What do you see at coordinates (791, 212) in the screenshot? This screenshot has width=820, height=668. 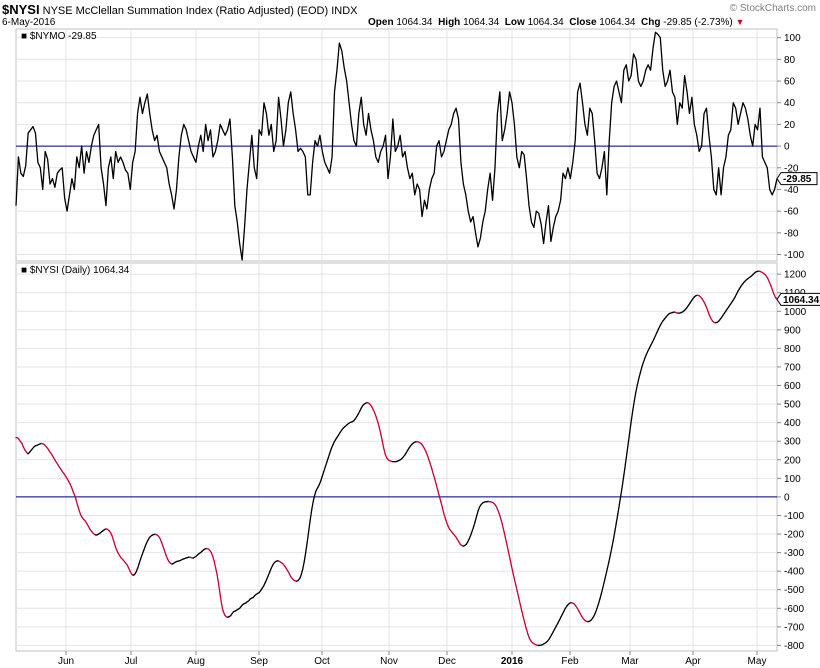 I see `nymo-ytick-label: -60` at bounding box center [791, 212].